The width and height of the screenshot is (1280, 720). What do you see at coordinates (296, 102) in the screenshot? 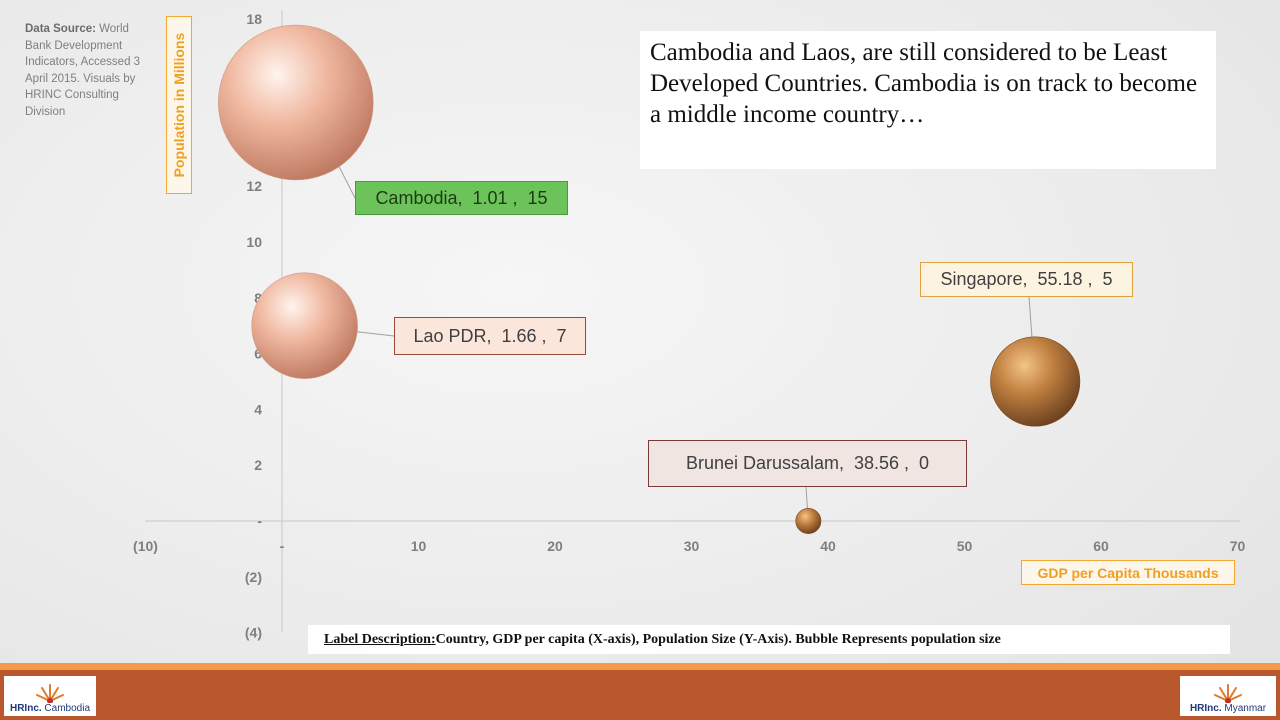
I see `bubble-cambodia` at bounding box center [296, 102].